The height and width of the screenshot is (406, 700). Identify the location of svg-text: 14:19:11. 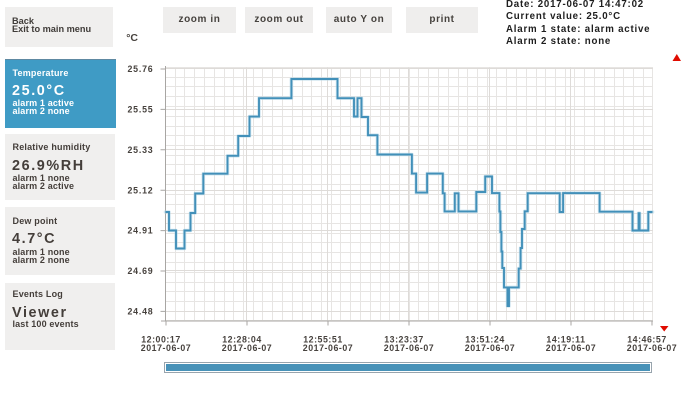
(565, 340).